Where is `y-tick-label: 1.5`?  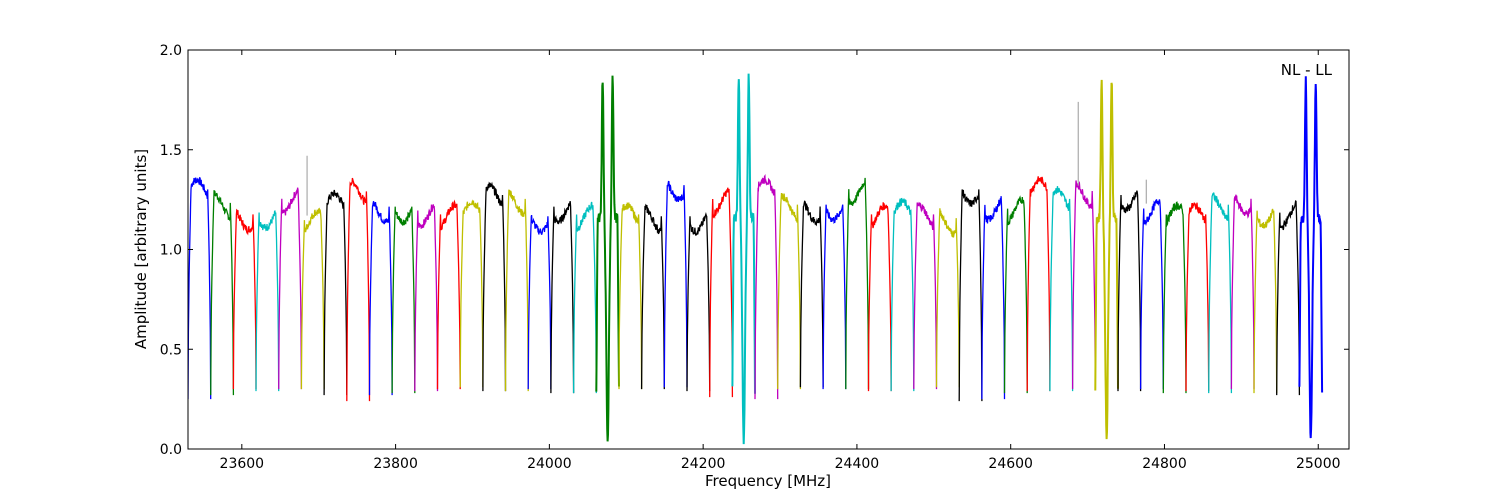
y-tick-label: 1.5 is located at coordinates (171, 151).